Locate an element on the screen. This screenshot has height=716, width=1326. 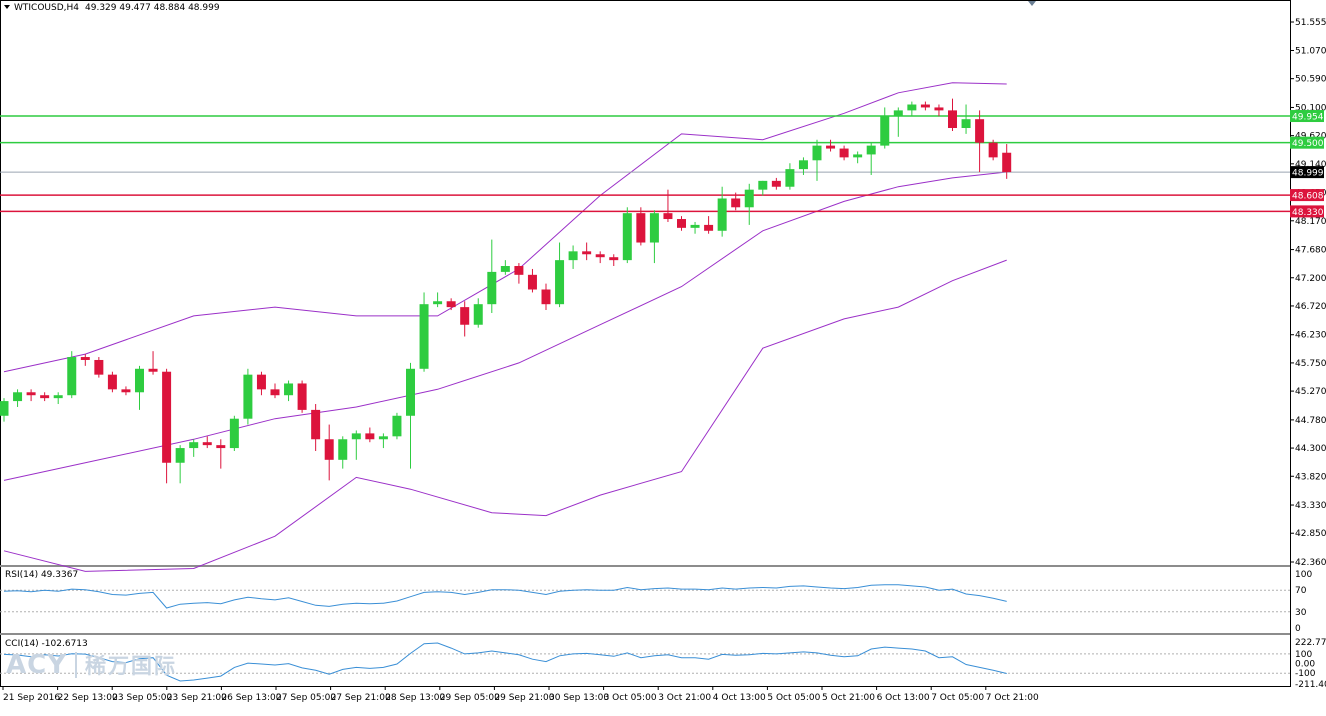
x-tick-label: 27 Sep 21:00 is located at coordinates (361, 698).